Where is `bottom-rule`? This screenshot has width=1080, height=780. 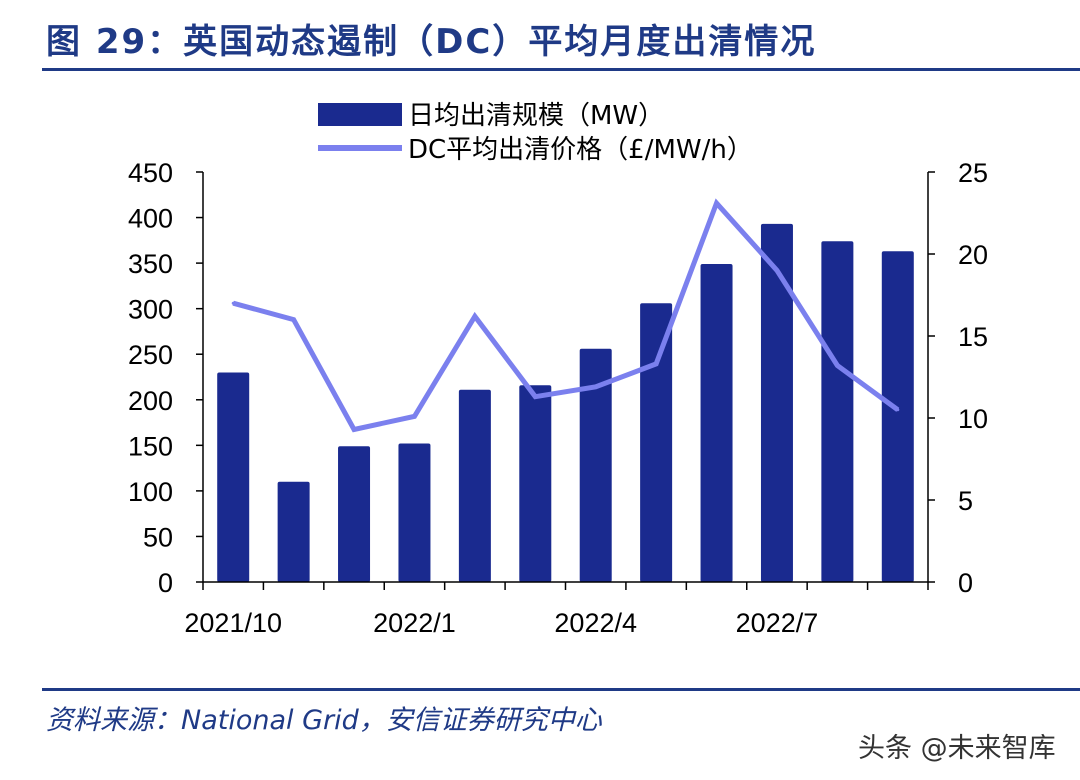 bottom-rule is located at coordinates (561, 689).